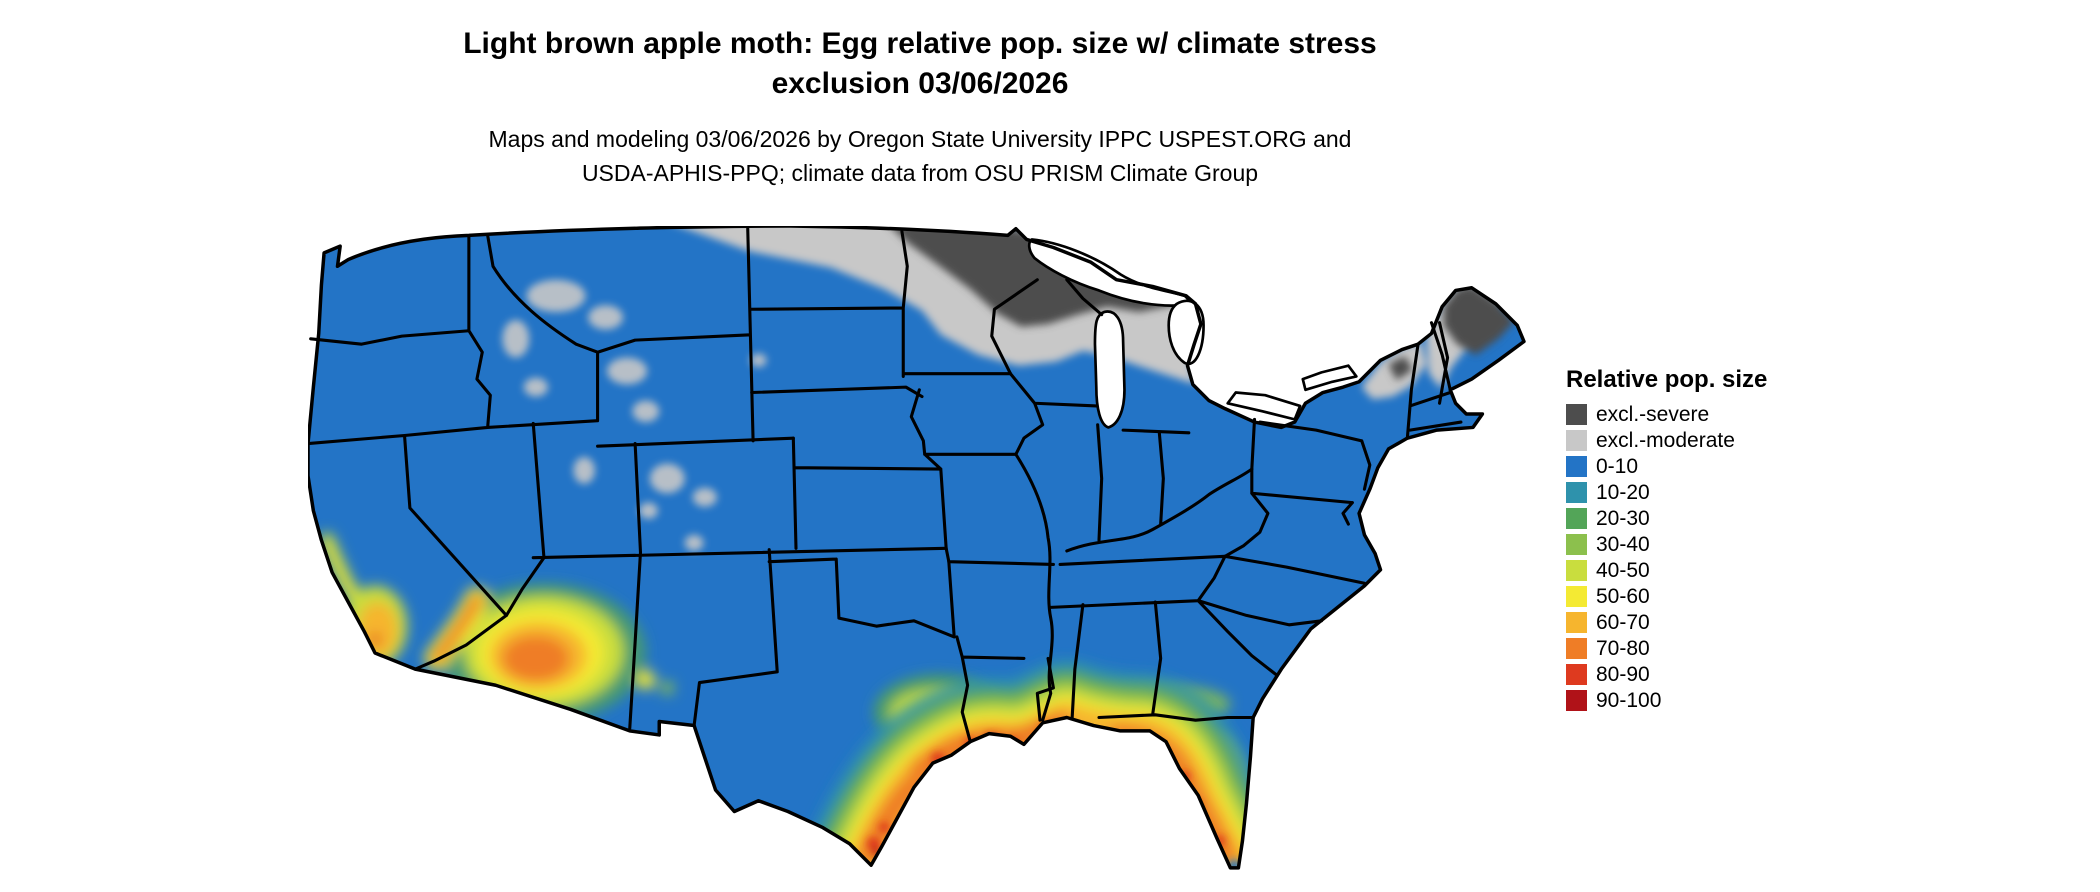  Describe the element at coordinates (1576, 492) in the screenshot. I see `legend-swatch-b10` at that location.